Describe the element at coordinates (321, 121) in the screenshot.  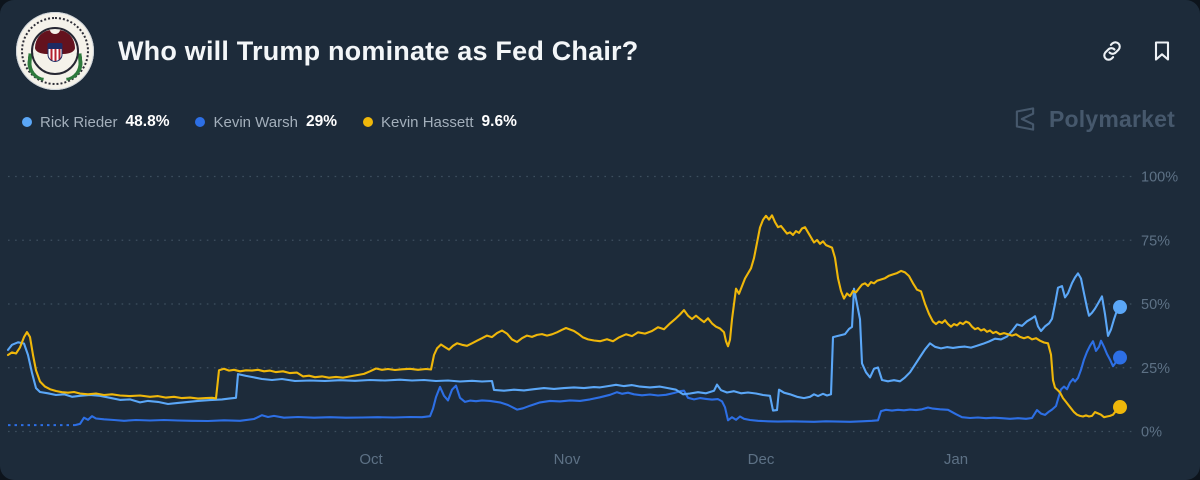
I see `legend-value: 29%` at that location.